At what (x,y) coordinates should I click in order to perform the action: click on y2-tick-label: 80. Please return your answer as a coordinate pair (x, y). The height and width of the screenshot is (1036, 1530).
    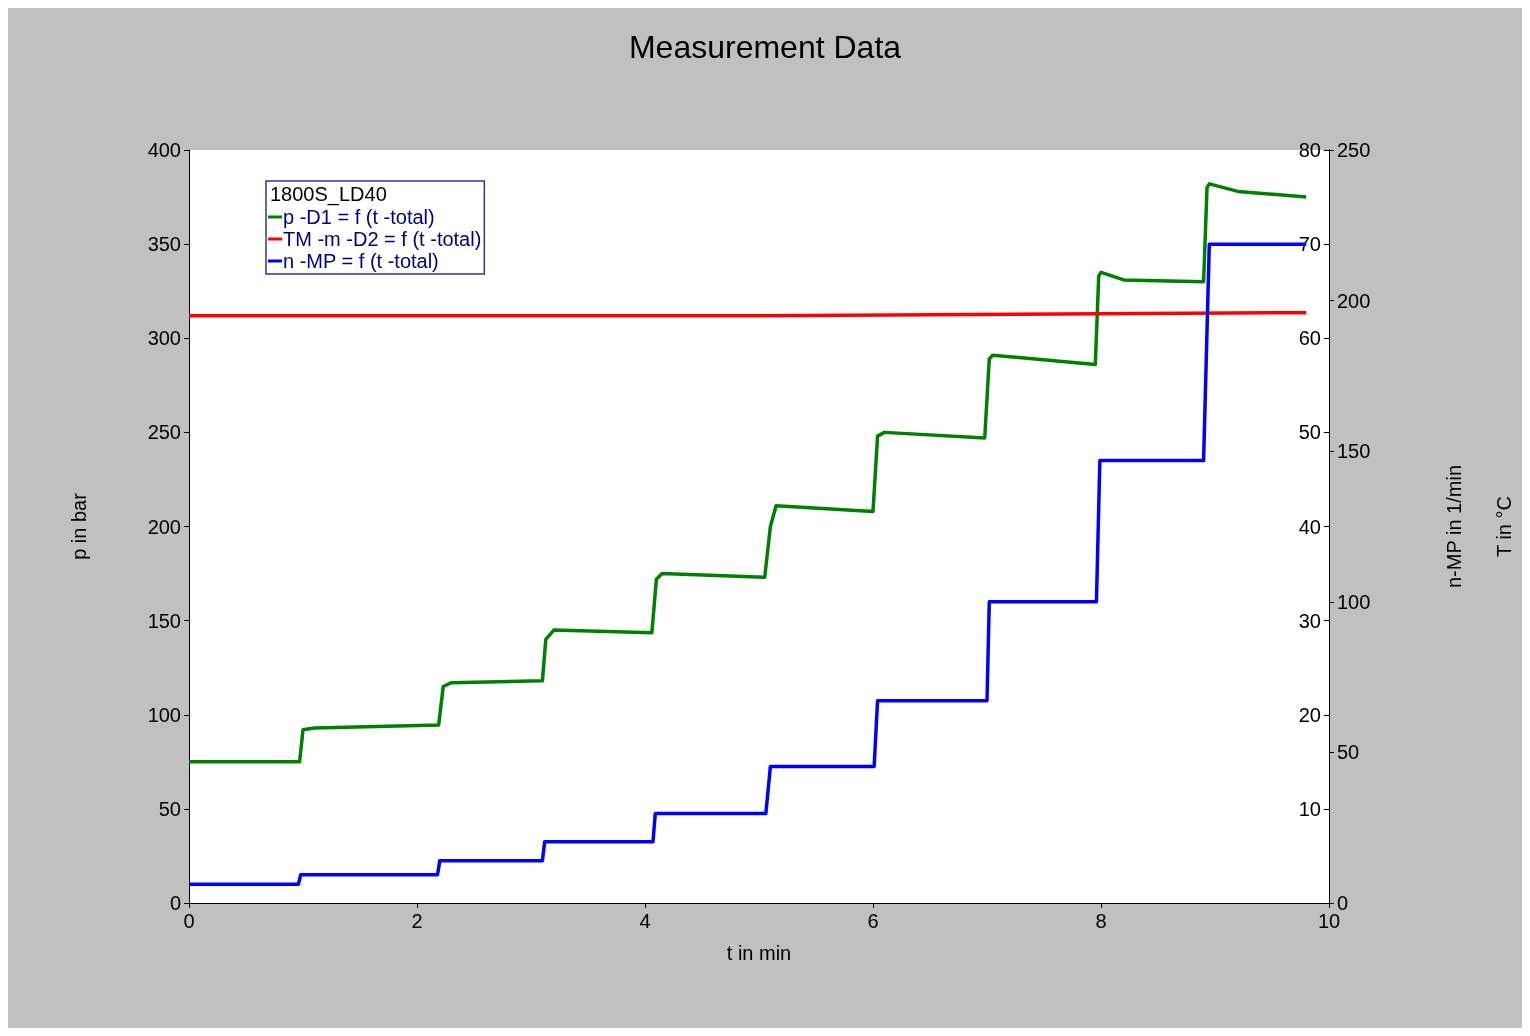
    Looking at the image, I should click on (1309, 150).